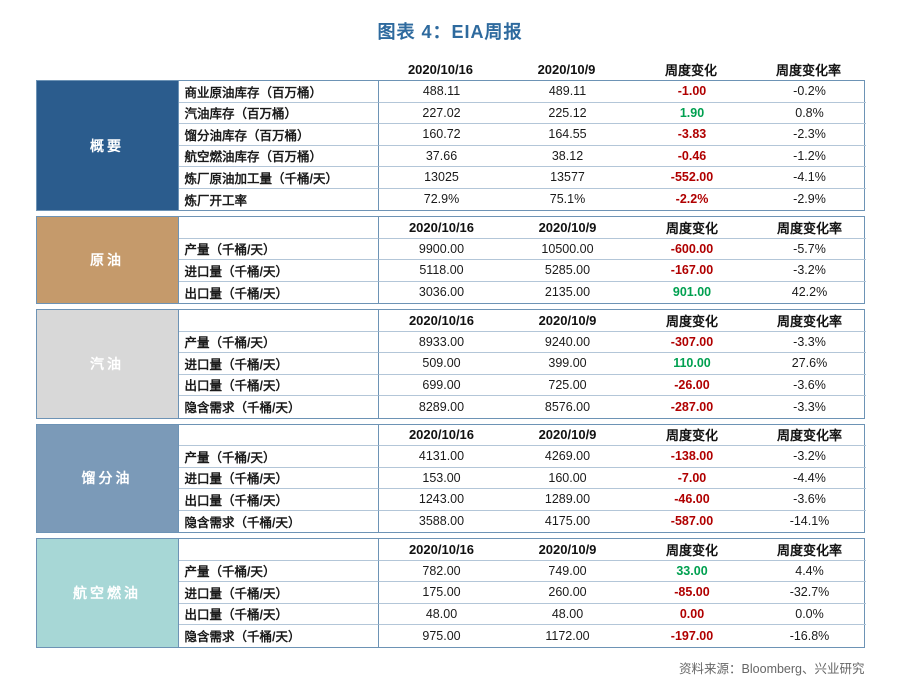 Image resolution: width=900 pixels, height=687 pixels. What do you see at coordinates (567, 135) in the screenshot?
I see `value-previous: 164.55` at bounding box center [567, 135].